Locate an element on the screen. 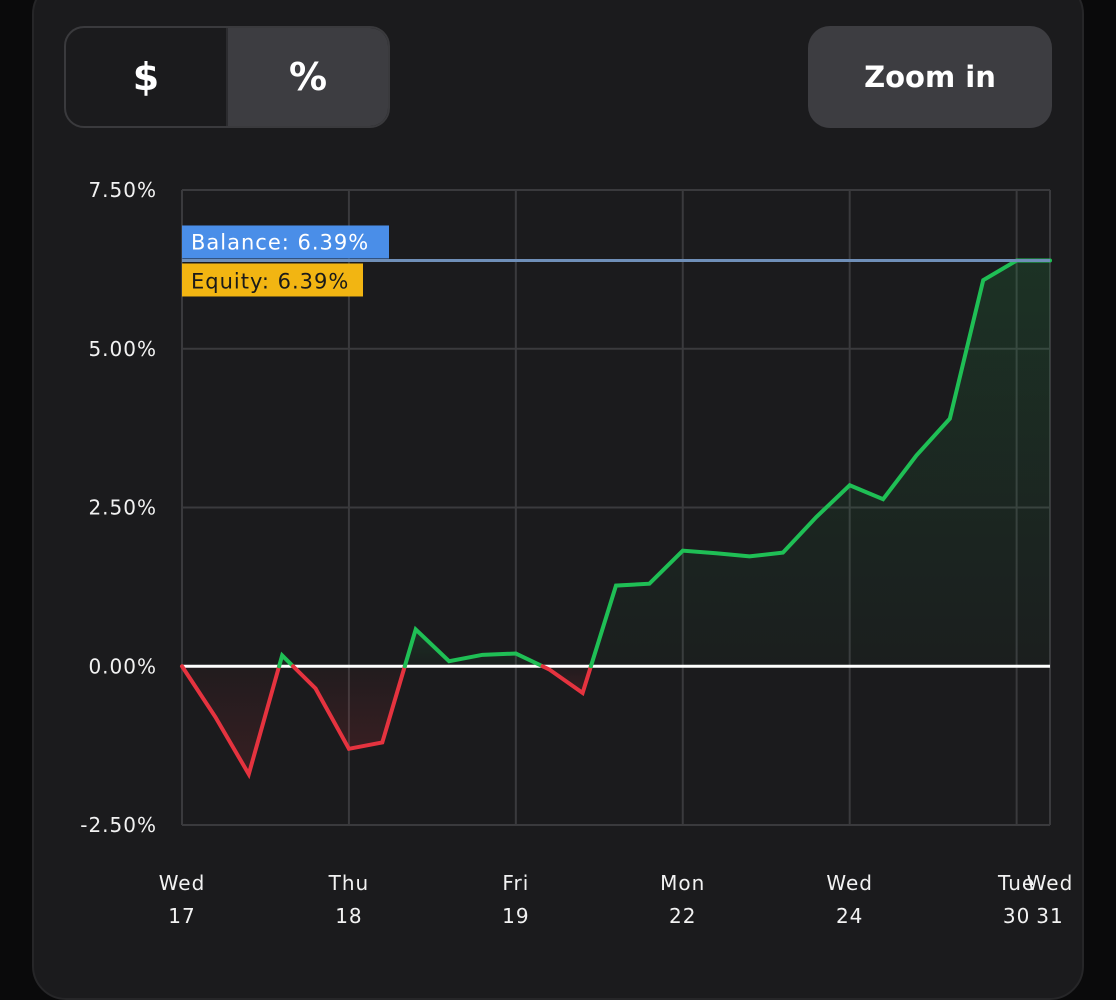 This screenshot has height=1000, width=1116. x-tick-day: Mon is located at coordinates (682, 883).